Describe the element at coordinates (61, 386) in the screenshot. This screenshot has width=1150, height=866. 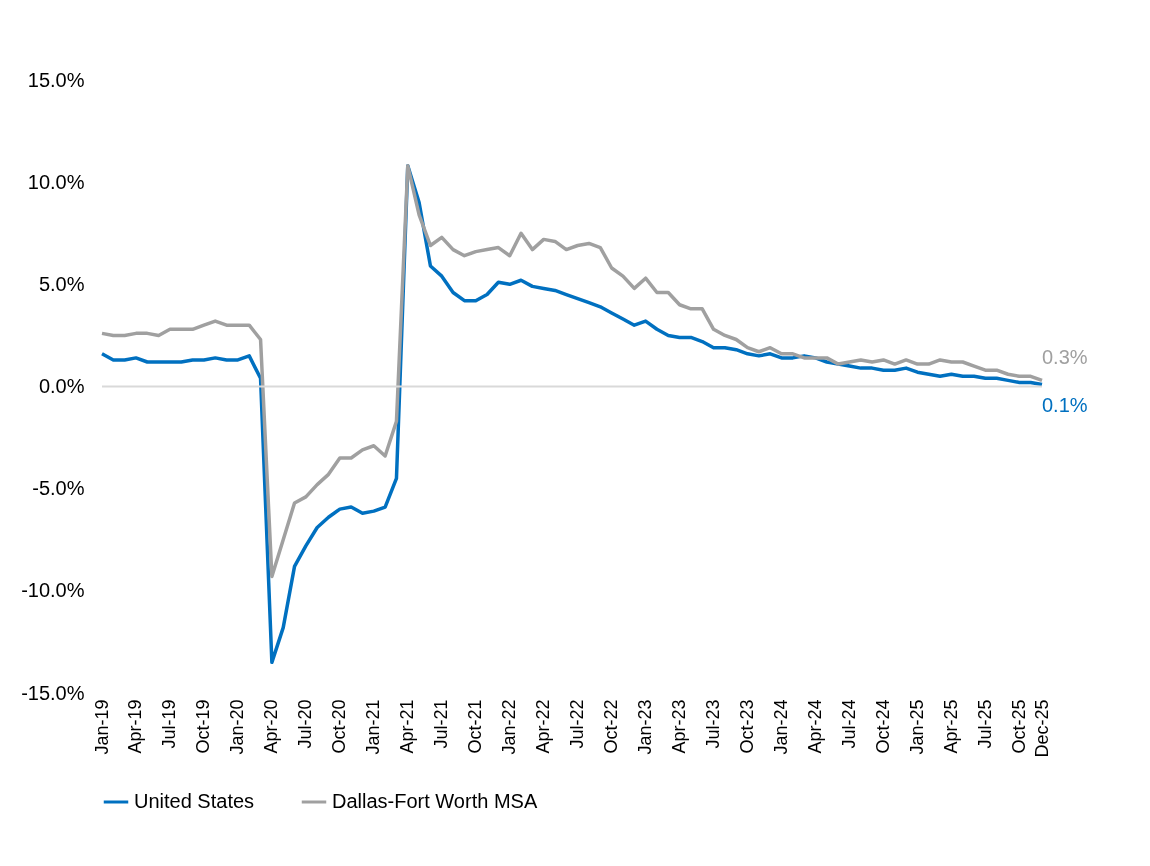
I see `y-tick-label: 0.0%` at that location.